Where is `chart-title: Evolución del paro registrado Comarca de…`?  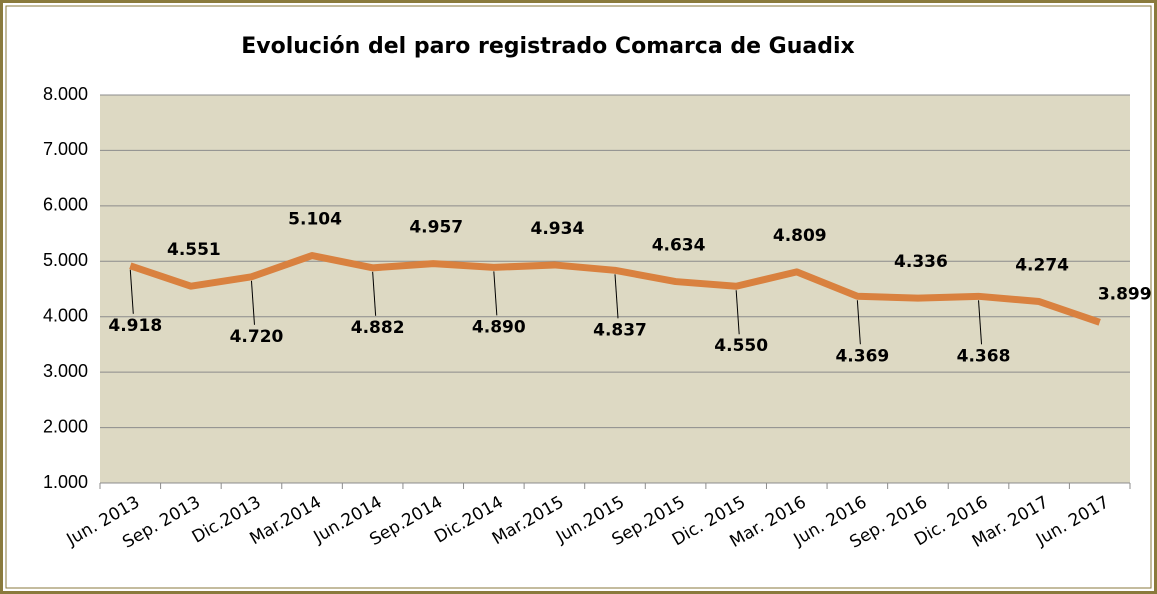 chart-title: Evolución del paro registrado Comarca de… is located at coordinates (547, 46).